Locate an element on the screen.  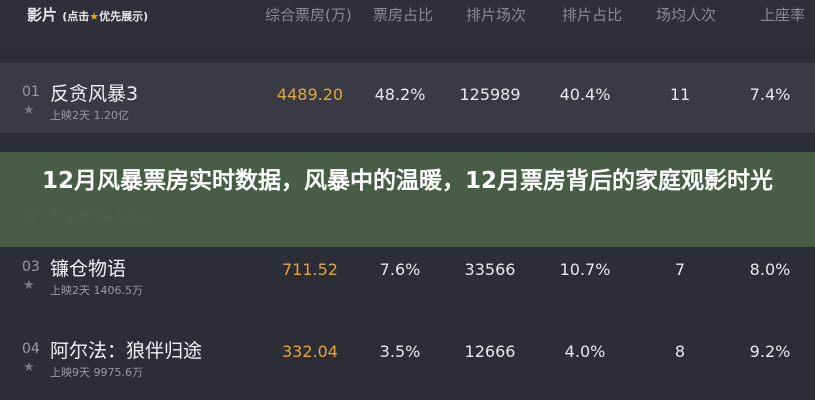
col-show-share: 排片占比 is located at coordinates (592, 15).